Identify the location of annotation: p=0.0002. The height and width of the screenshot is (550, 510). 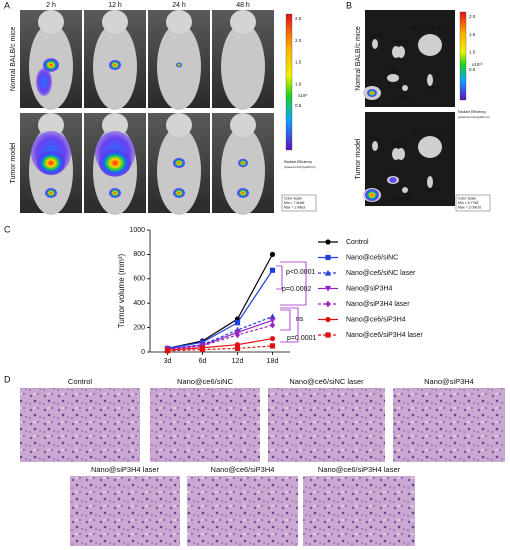
(296, 289).